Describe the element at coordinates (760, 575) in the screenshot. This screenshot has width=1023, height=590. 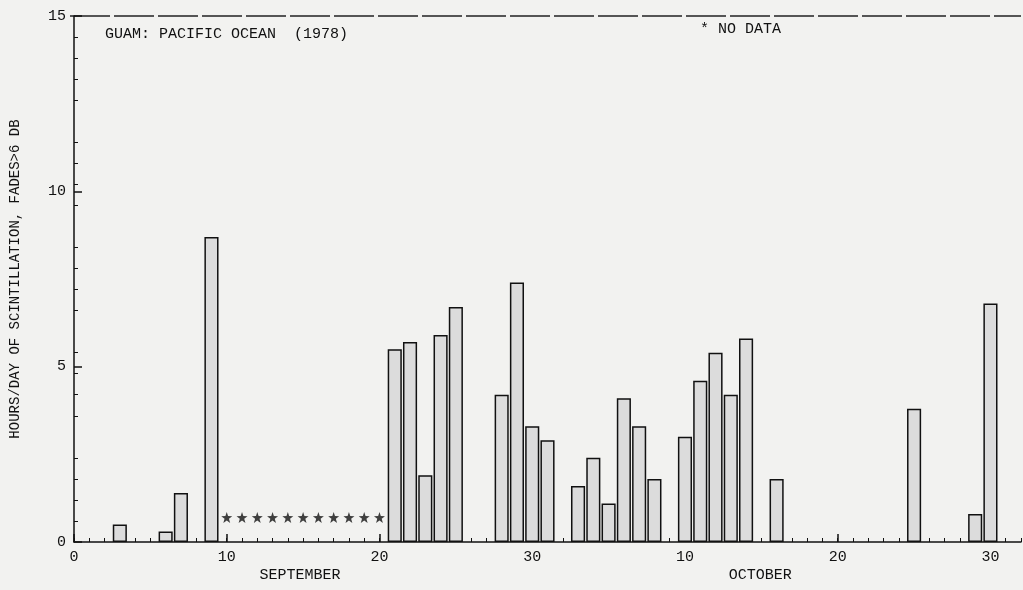
I see `text: OCTOBER` at that location.